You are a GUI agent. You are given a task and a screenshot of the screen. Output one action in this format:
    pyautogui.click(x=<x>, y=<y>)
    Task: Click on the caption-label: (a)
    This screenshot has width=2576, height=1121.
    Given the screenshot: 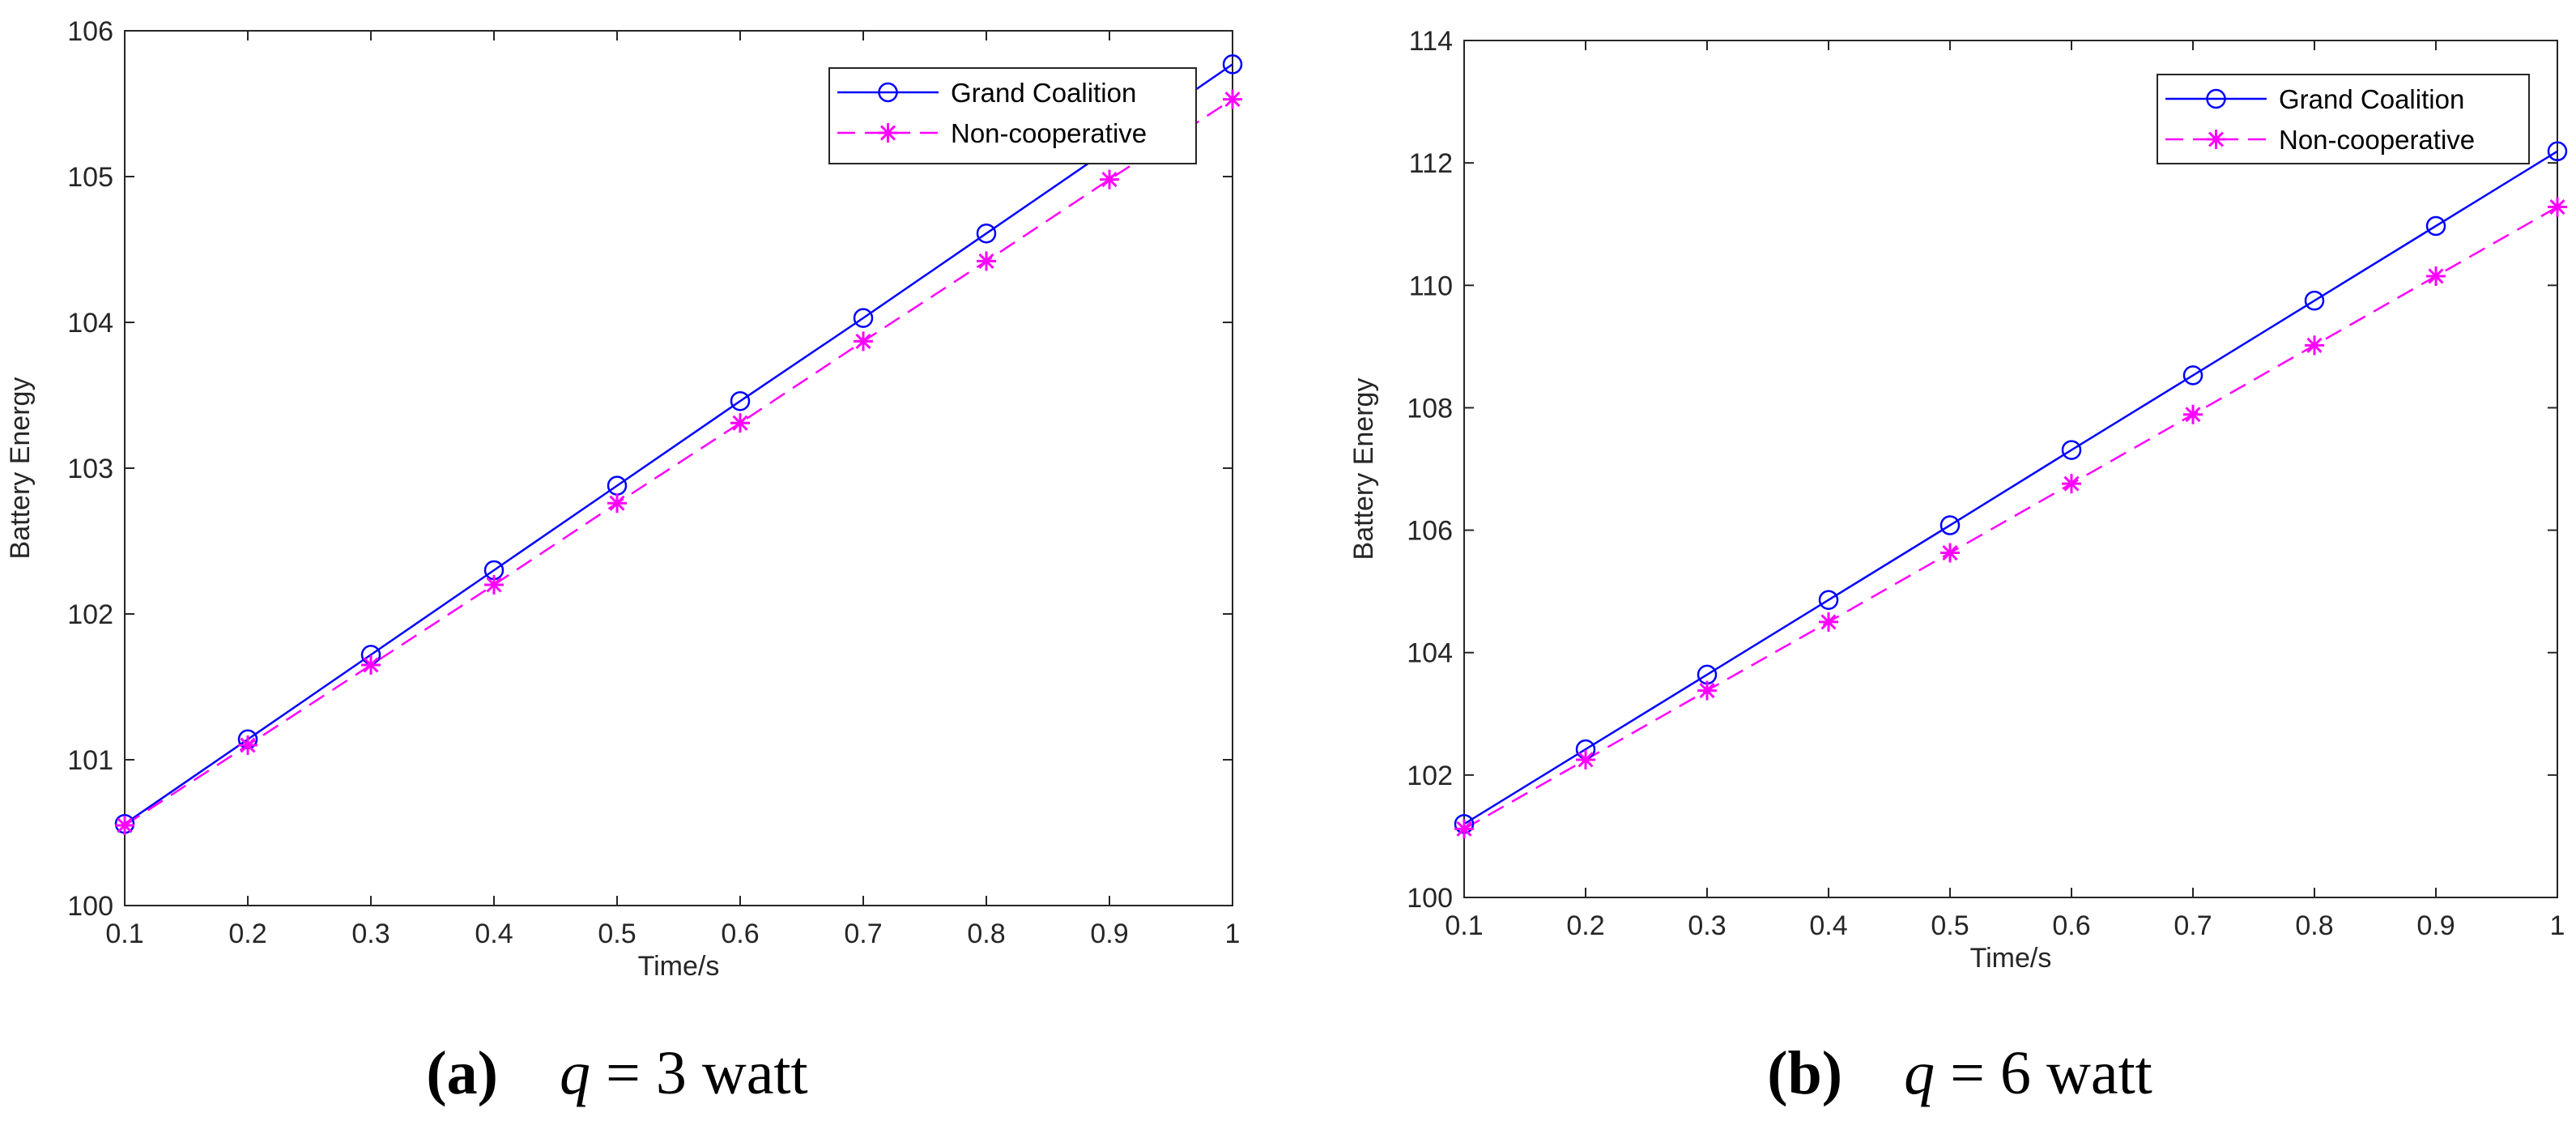 What is the action you would take?
    pyautogui.click(x=462, y=1073)
    